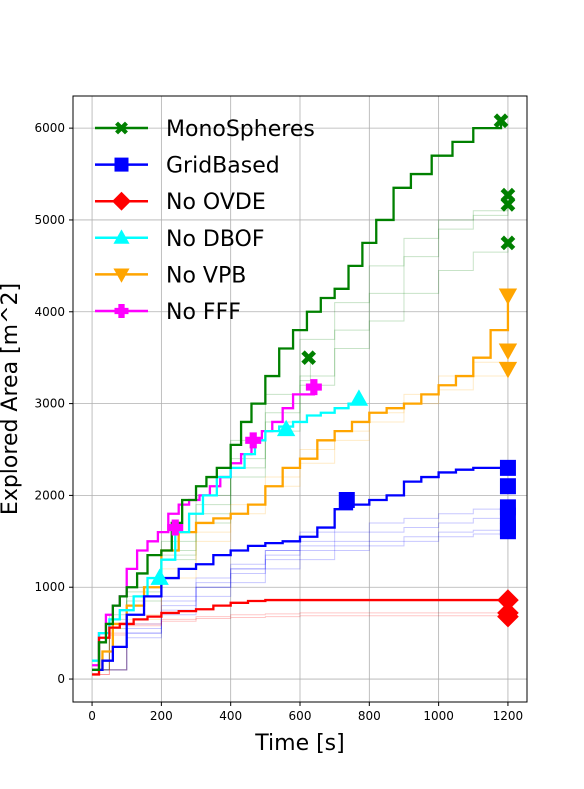 This screenshot has width=584, height=789. What do you see at coordinates (49, 495) in the screenshot?
I see `y-tick-label: 2000` at bounding box center [49, 495].